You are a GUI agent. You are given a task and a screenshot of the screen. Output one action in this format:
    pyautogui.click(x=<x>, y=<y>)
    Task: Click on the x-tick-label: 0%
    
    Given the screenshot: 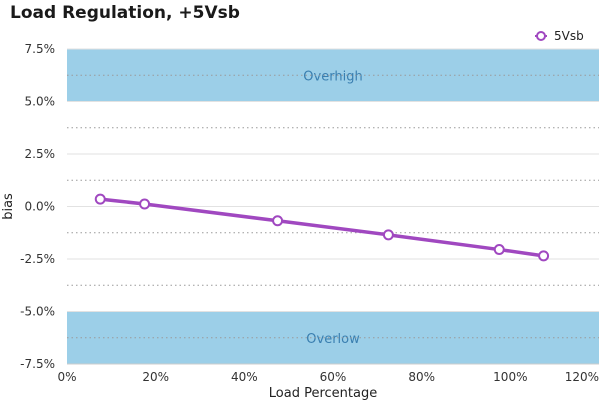 What is the action you would take?
    pyautogui.click(x=66, y=377)
    